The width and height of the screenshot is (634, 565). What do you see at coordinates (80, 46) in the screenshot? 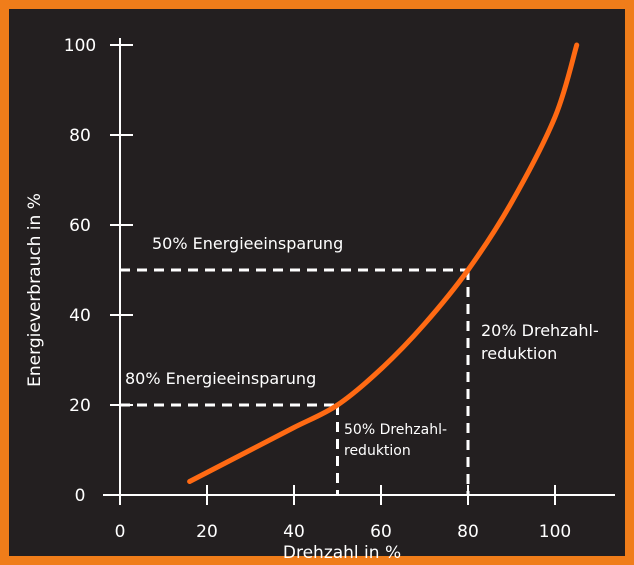
I see `y-tick-label: 100` at bounding box center [80, 46].